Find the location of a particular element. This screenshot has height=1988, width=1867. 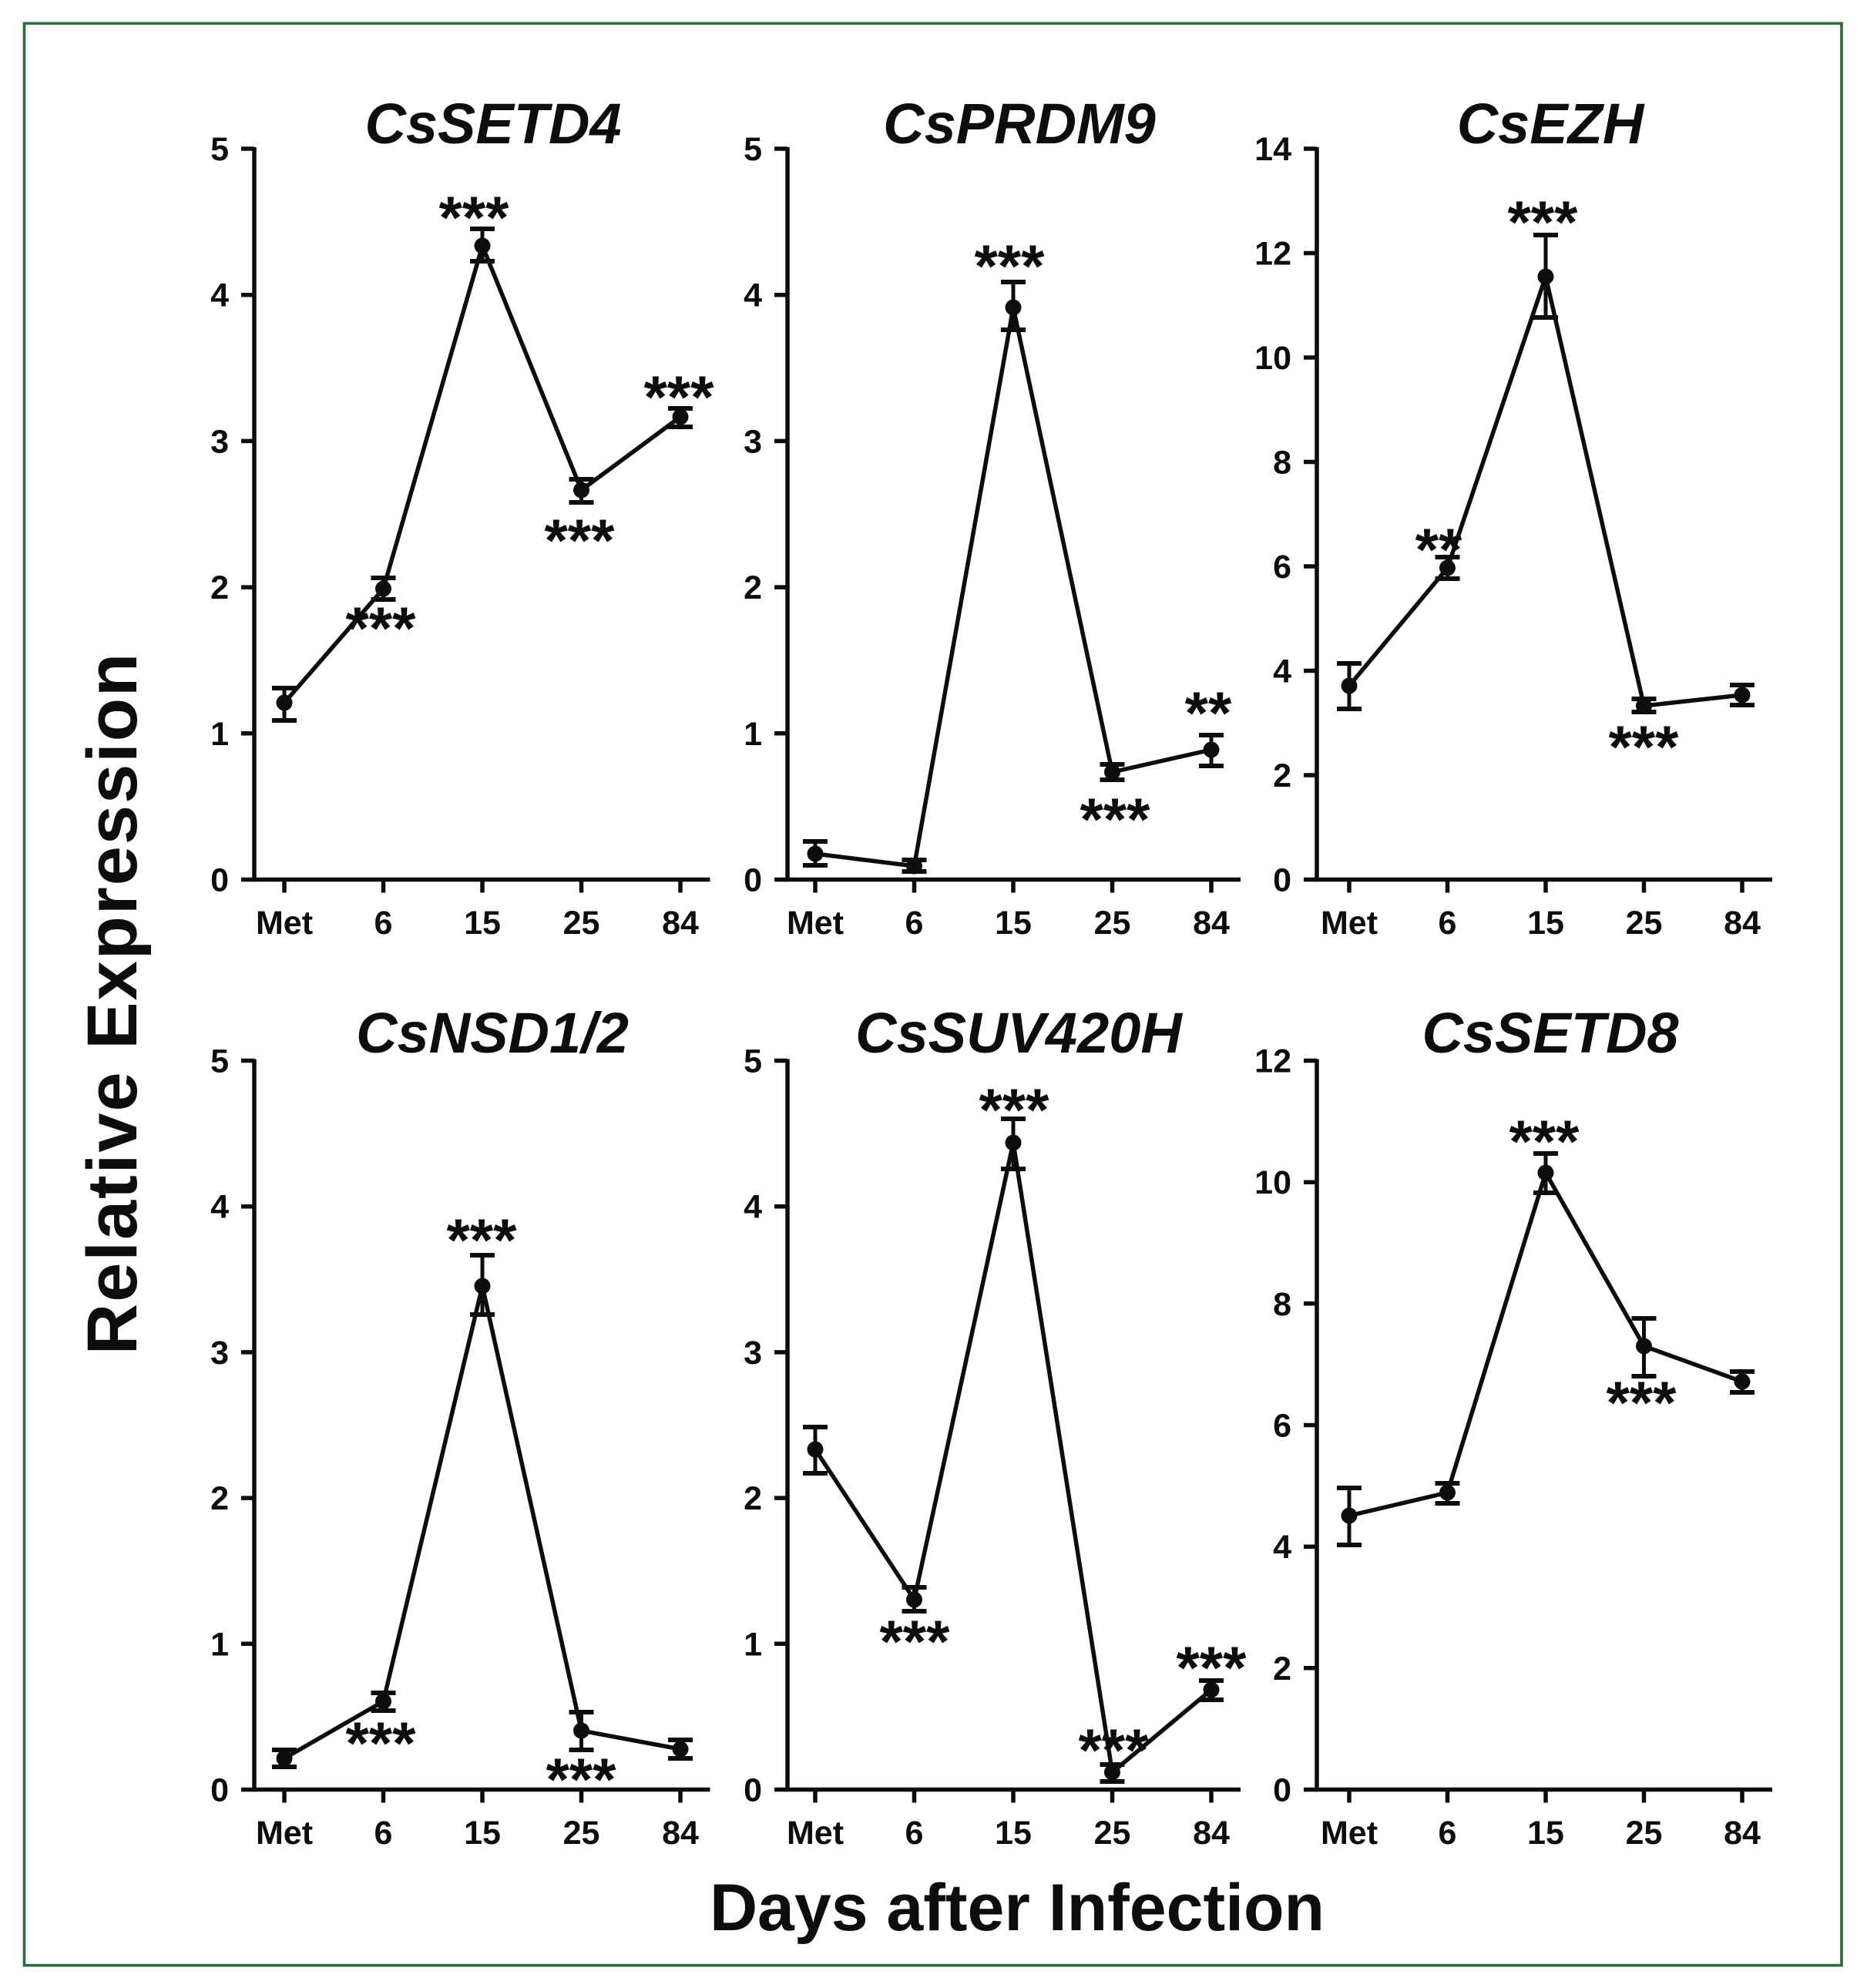

svg-text: 14 is located at coordinates (1273, 149).